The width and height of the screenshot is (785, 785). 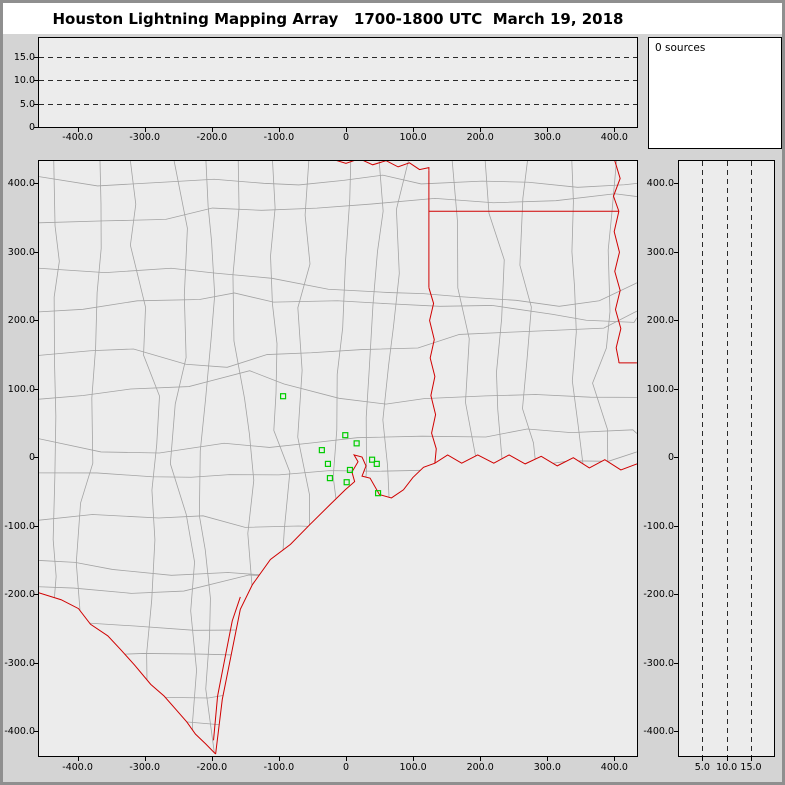 What do you see at coordinates (617, 262) in the screenshot?
I see `mississippi-river` at bounding box center [617, 262].